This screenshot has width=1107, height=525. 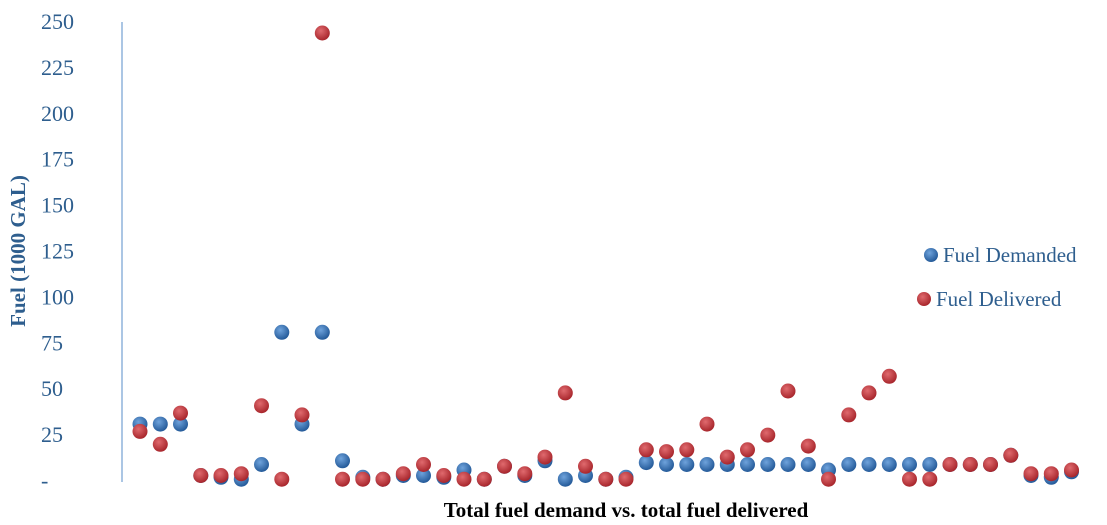 I want to click on y-tick-label: -, so click(x=44, y=480).